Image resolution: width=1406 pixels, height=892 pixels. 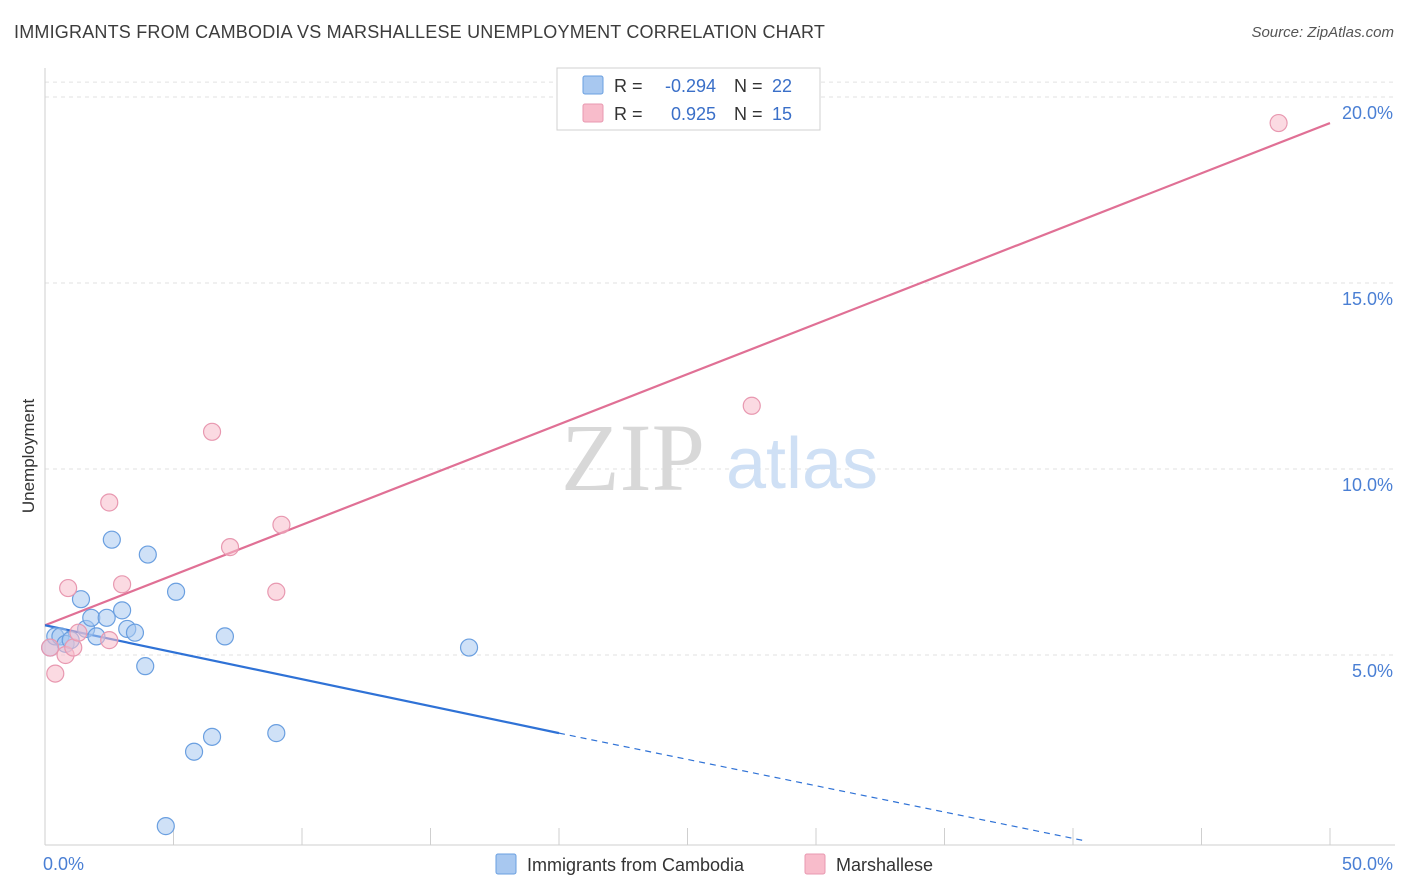 What do you see at coordinates (1372, 671) in the screenshot?
I see `y-tick-label-0: 5.0%` at bounding box center [1372, 671].